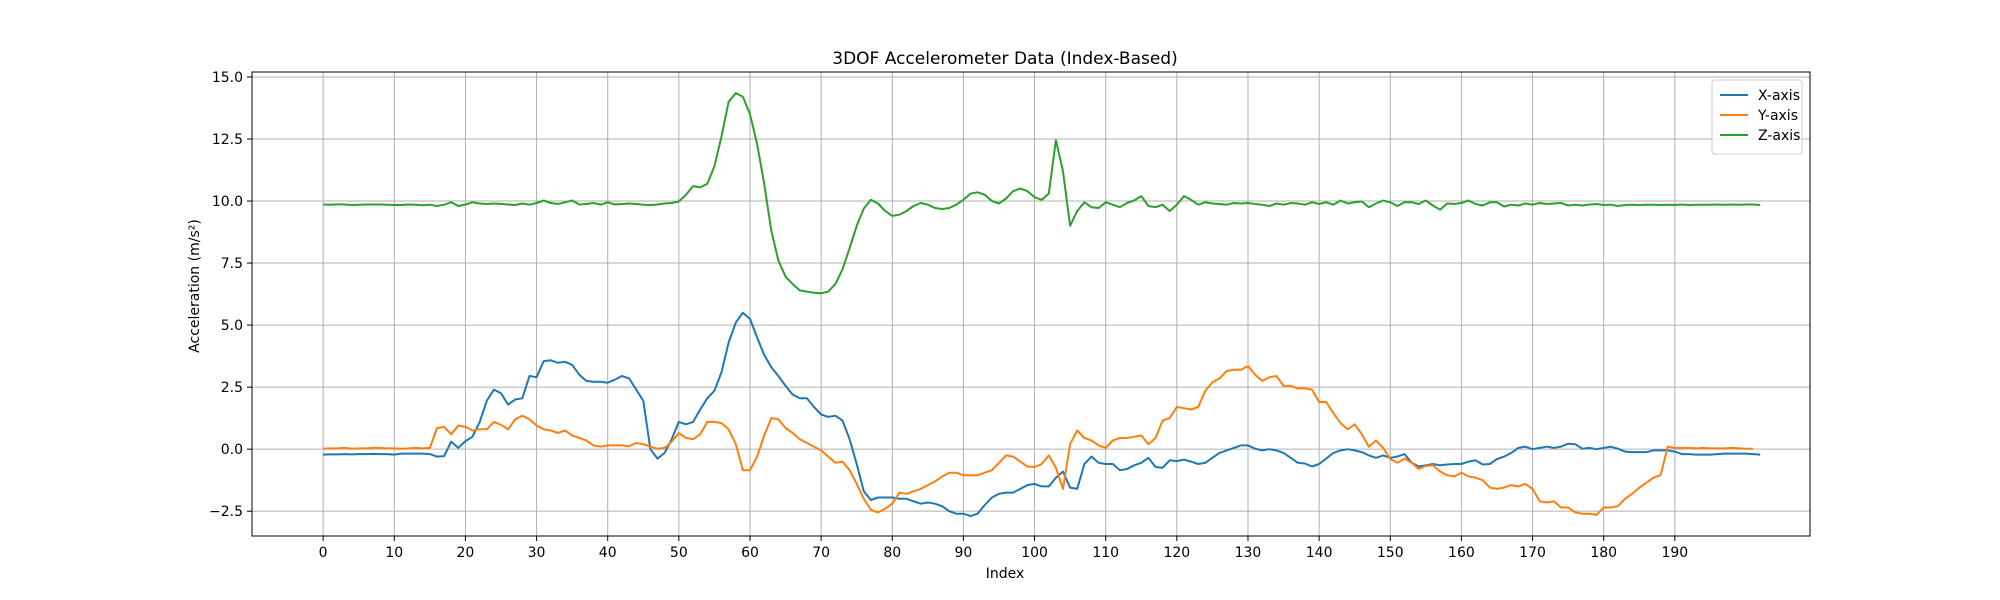 This screenshot has width=2000, height=600. I want to click on x-tick-label: 190, so click(1674, 553).